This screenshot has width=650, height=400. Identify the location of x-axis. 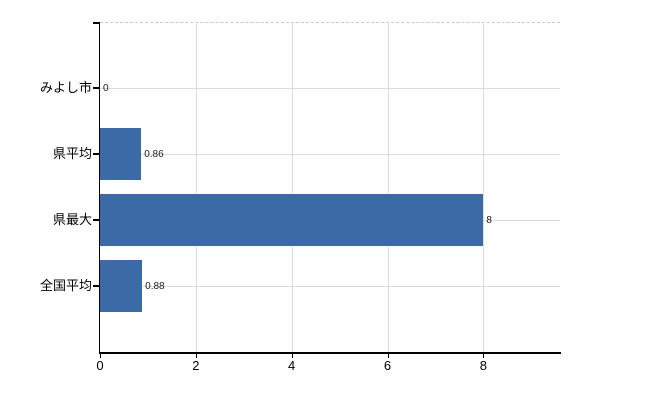
(329, 353).